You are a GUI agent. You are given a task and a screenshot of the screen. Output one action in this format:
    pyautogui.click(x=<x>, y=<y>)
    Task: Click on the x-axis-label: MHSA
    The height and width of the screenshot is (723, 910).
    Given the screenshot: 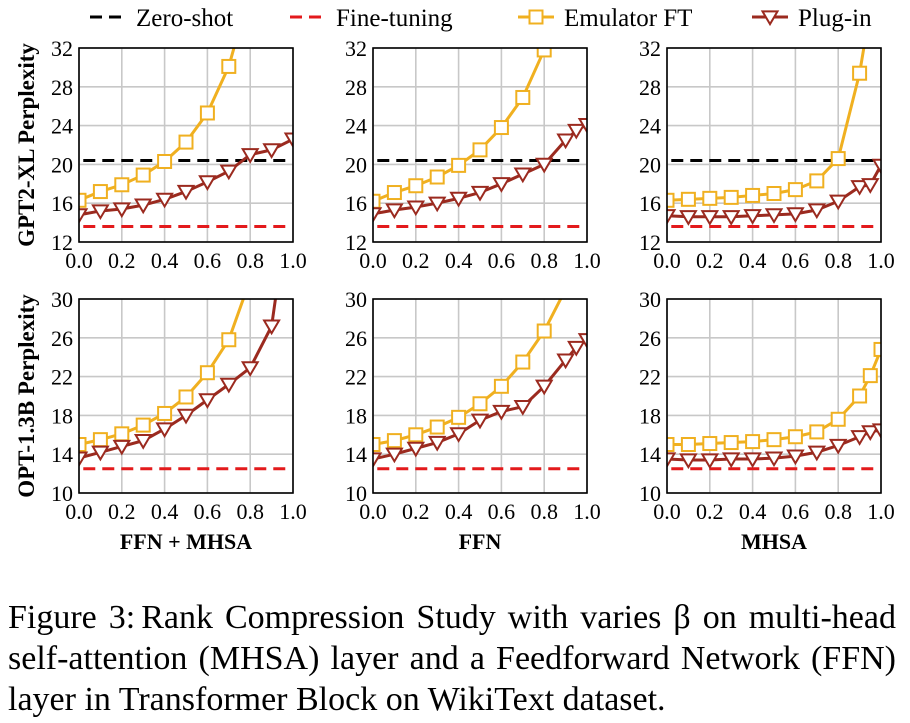 What is the action you would take?
    pyautogui.click(x=774, y=541)
    